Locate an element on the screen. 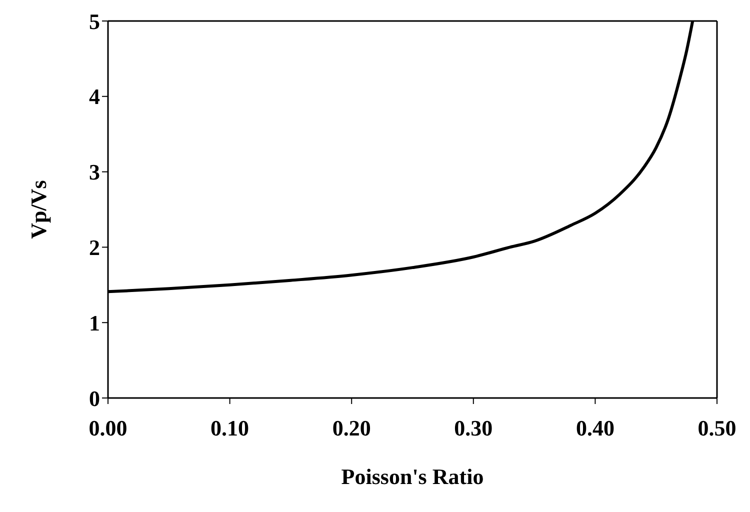  x-axis-title: Poisson's Ratio is located at coordinates (412, 476).